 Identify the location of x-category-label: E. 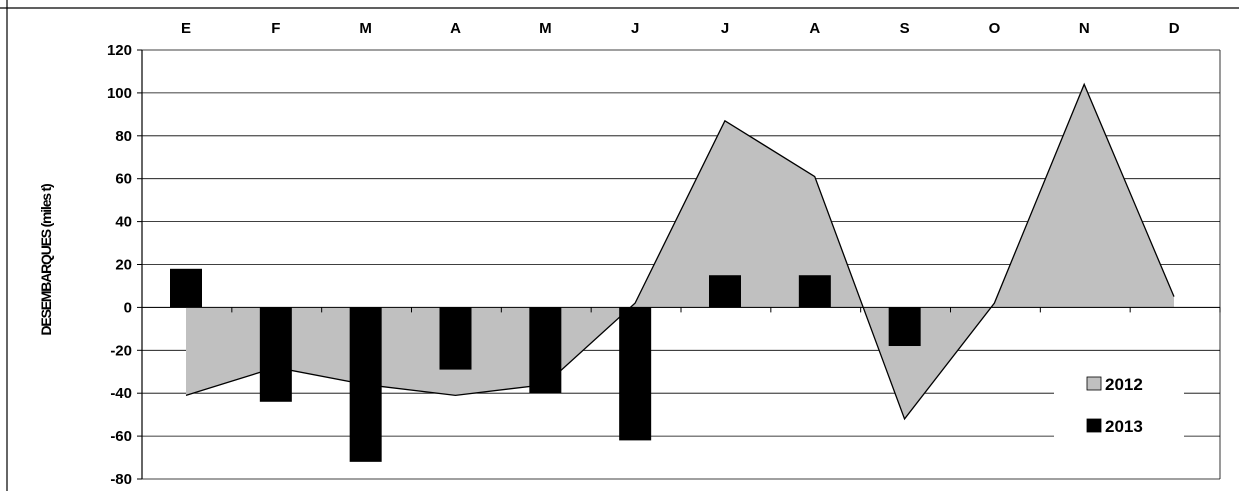
(186, 28).